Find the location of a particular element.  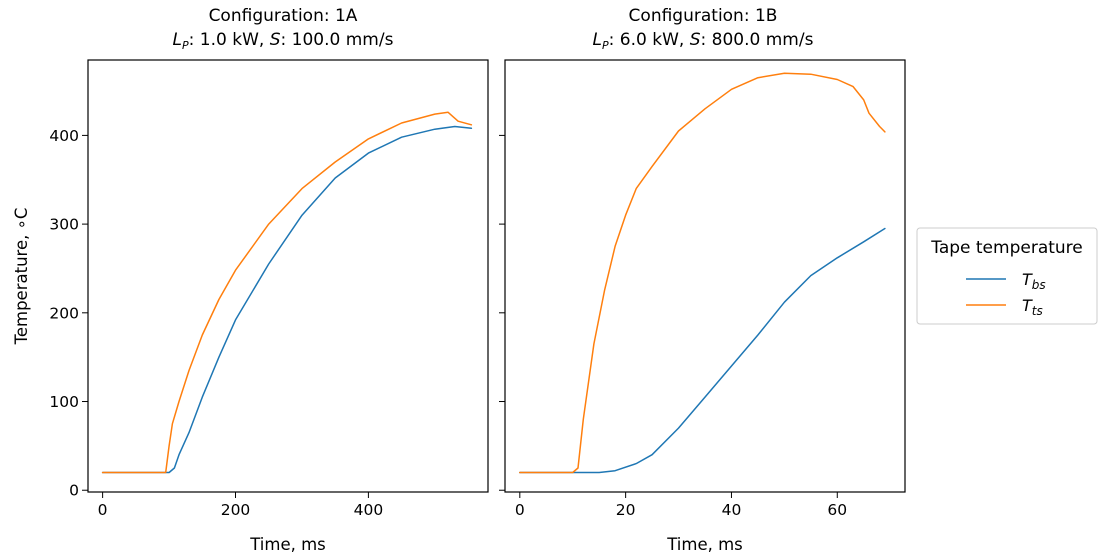

panel-1b-series-tbs is located at coordinates (702, 350).